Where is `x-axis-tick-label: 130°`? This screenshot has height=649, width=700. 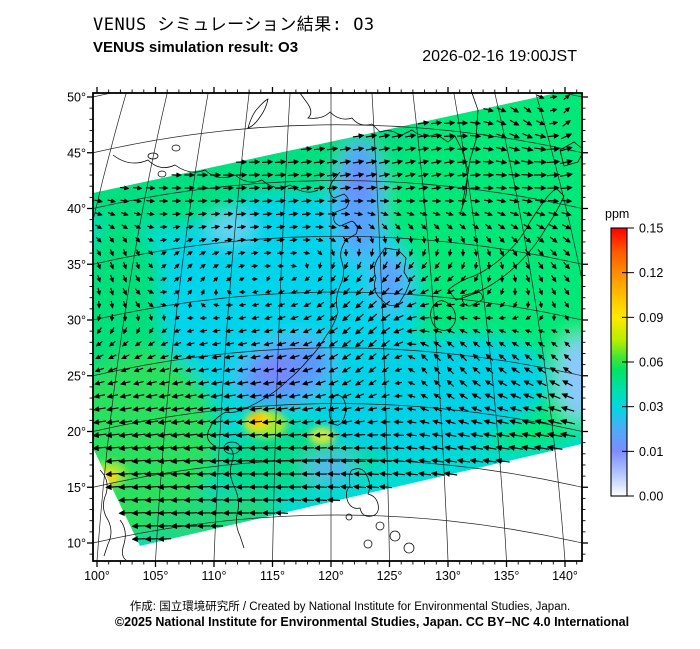
x-axis-tick-label: 130° is located at coordinates (448, 576).